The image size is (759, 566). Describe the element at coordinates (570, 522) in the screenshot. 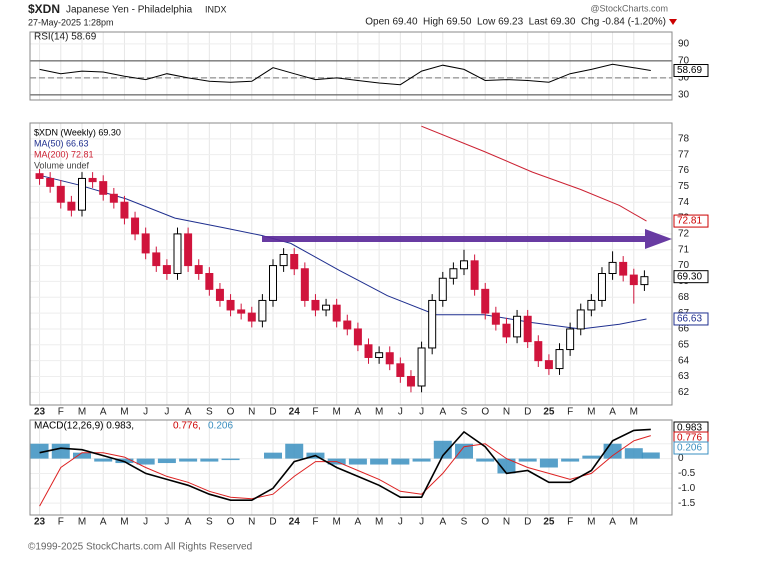

I see `x-tick-label: F` at that location.